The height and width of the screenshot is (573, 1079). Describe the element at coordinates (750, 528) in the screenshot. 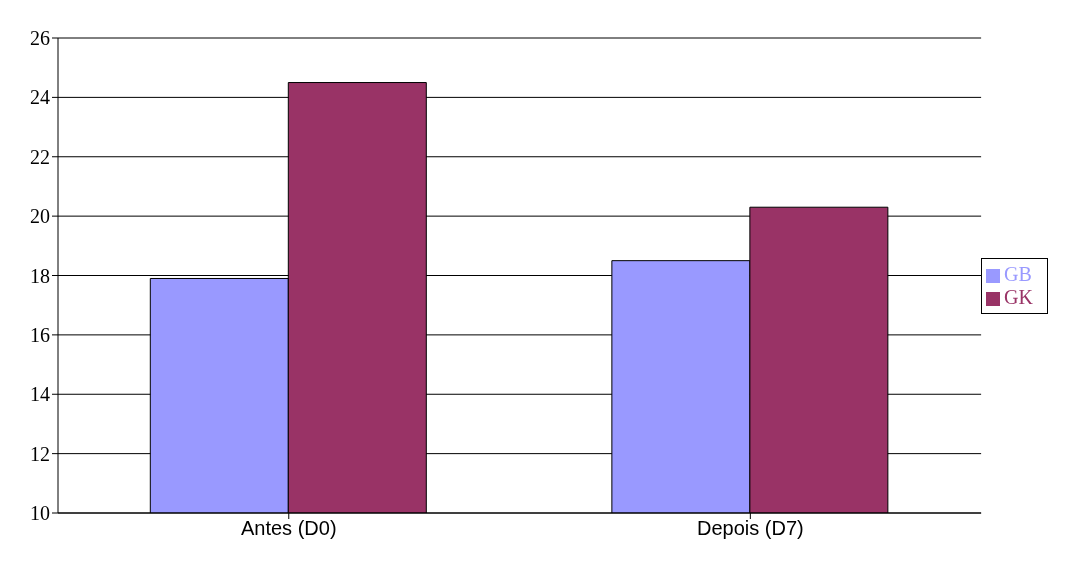

I see `x-tick-label: Depois (D7)` at that location.